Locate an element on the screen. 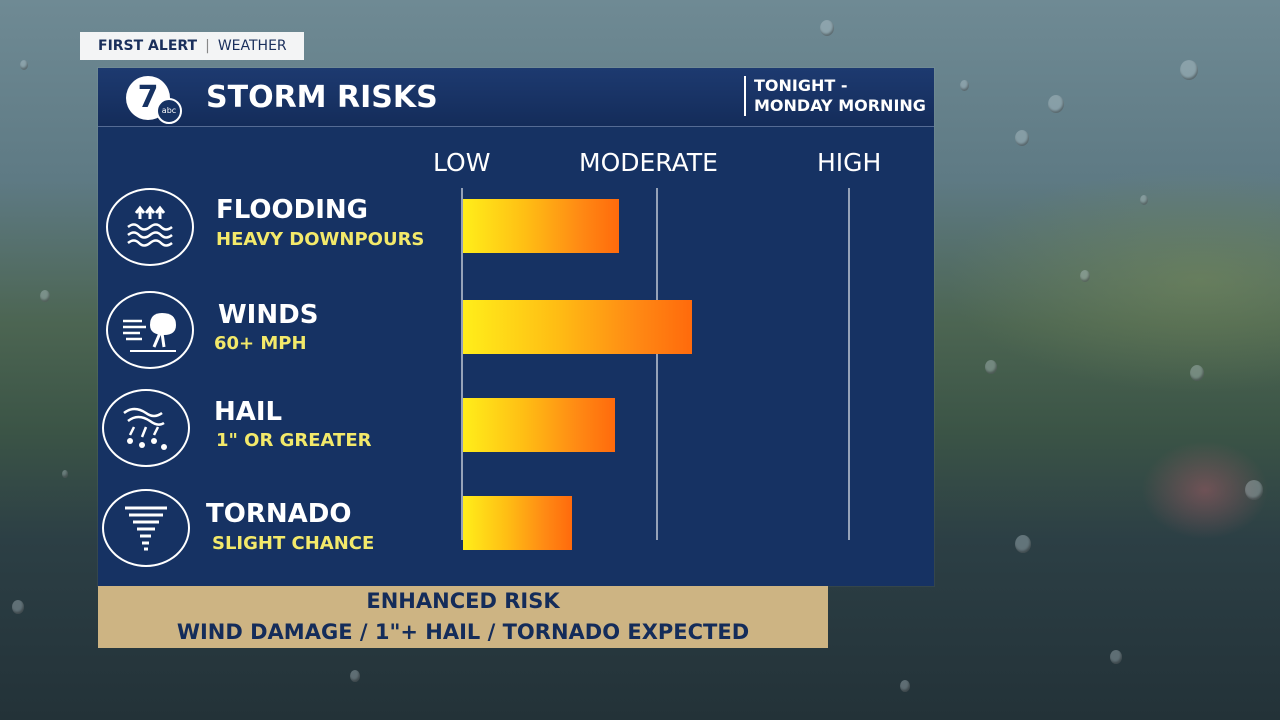 The height and width of the screenshot is (720, 1280). risk-name-winds: WINDS is located at coordinates (268, 315).